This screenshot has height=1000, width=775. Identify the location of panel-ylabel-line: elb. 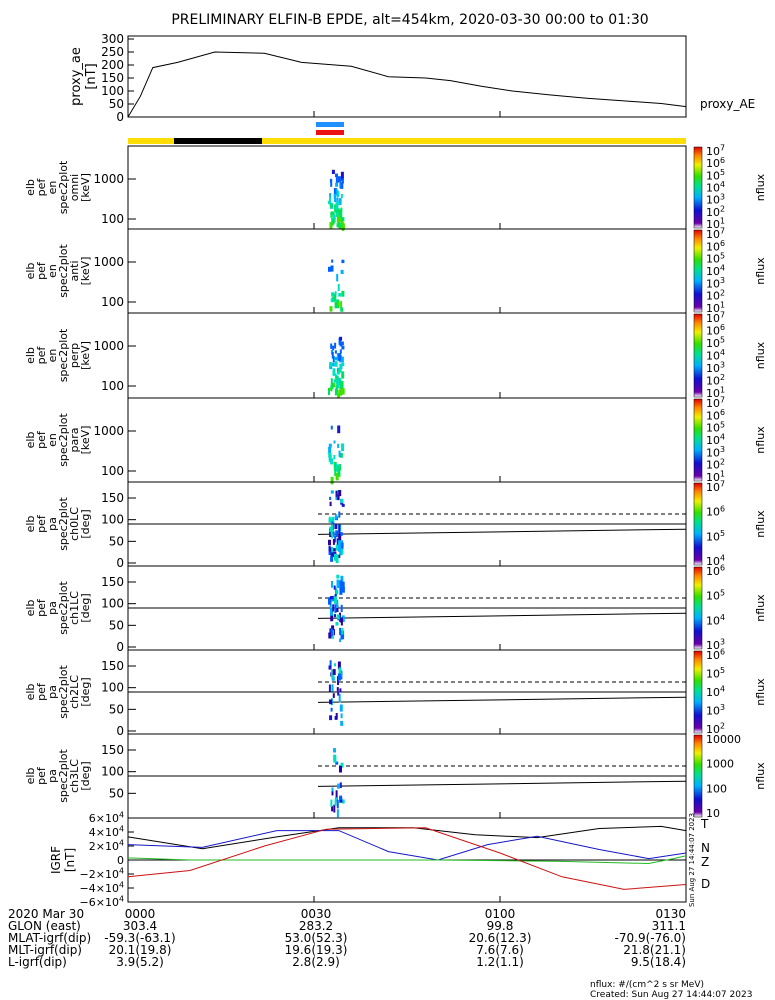
(30, 271).